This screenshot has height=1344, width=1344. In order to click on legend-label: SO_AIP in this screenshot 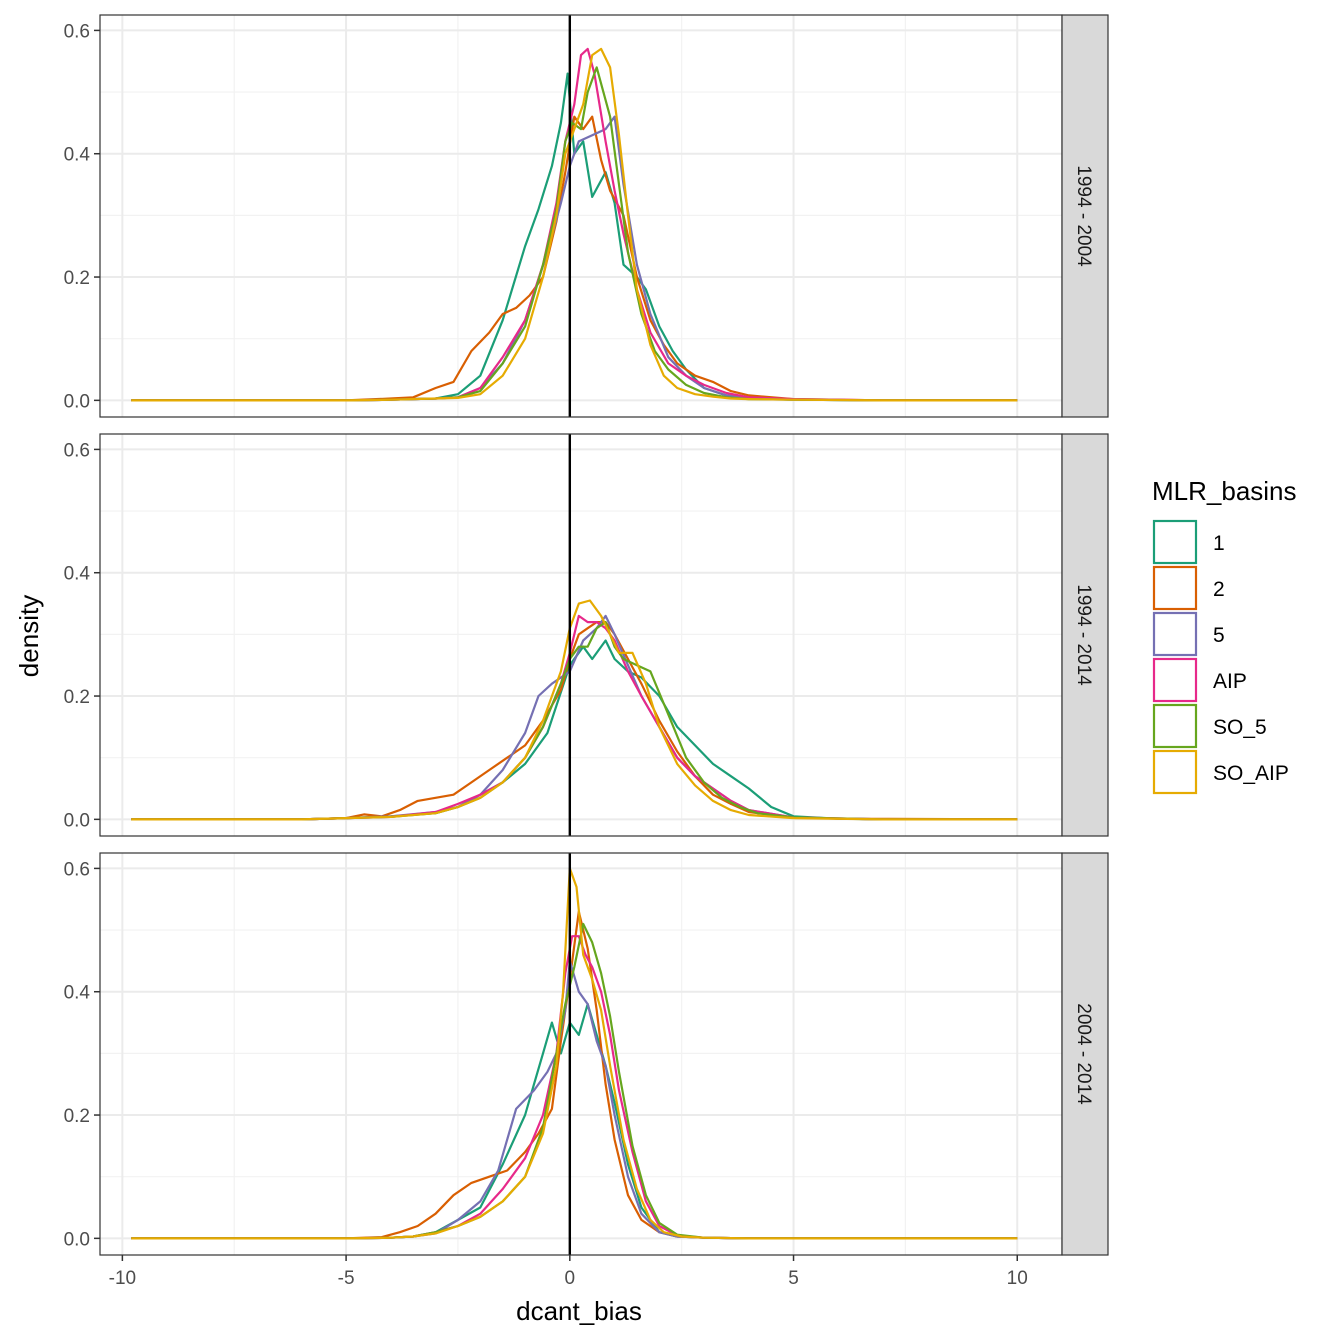, I will do `click(1251, 773)`.